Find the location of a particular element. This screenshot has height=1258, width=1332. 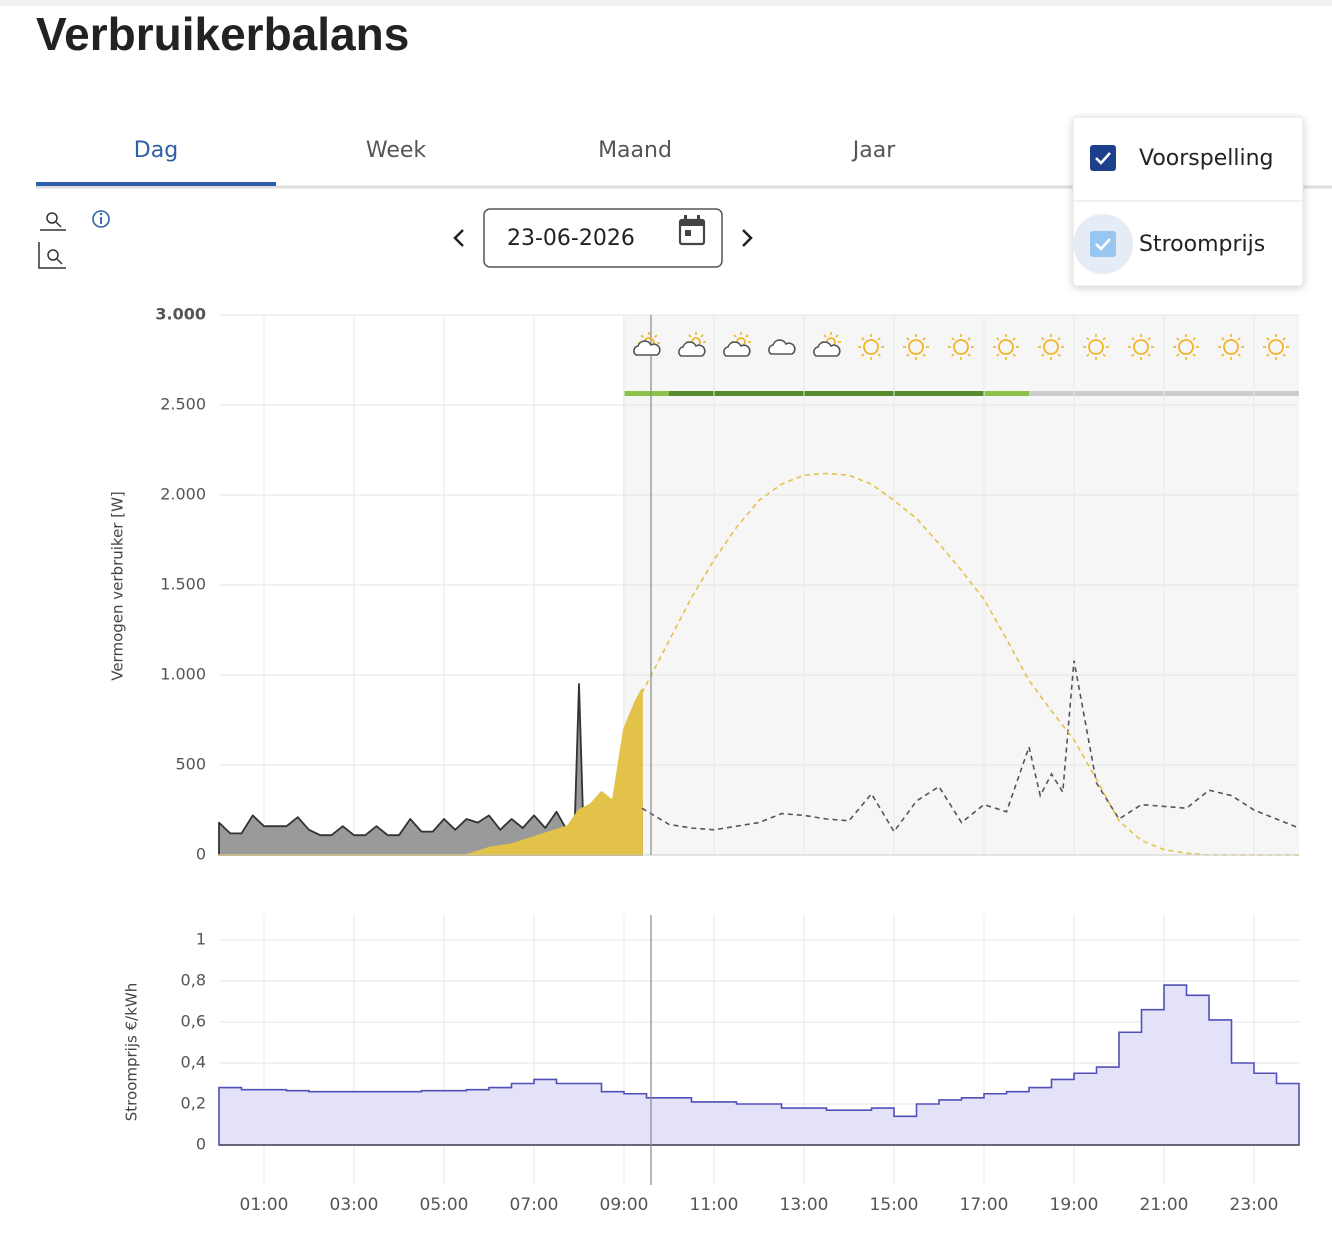

weather-icons is located at coordinates (961, 346).